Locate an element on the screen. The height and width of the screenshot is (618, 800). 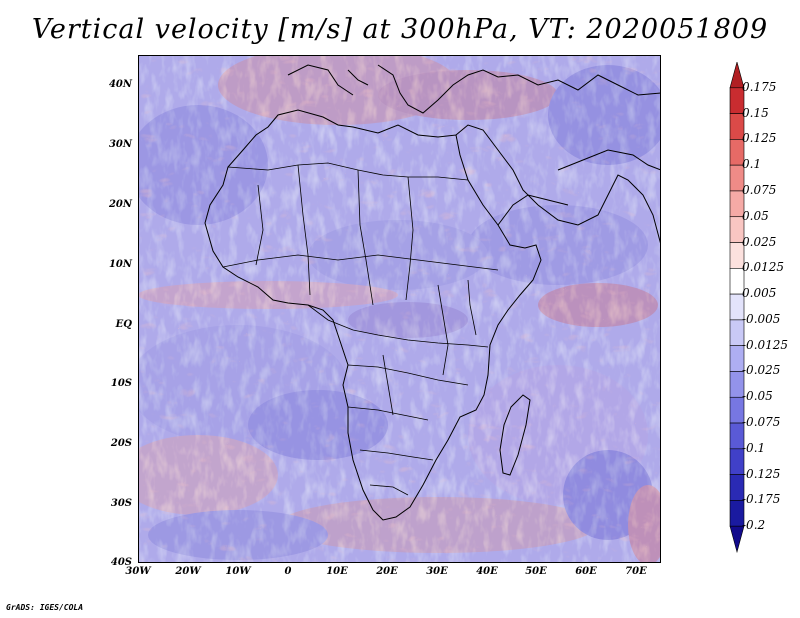
colorbar-label: -0.005 is located at coordinates (761, 318).